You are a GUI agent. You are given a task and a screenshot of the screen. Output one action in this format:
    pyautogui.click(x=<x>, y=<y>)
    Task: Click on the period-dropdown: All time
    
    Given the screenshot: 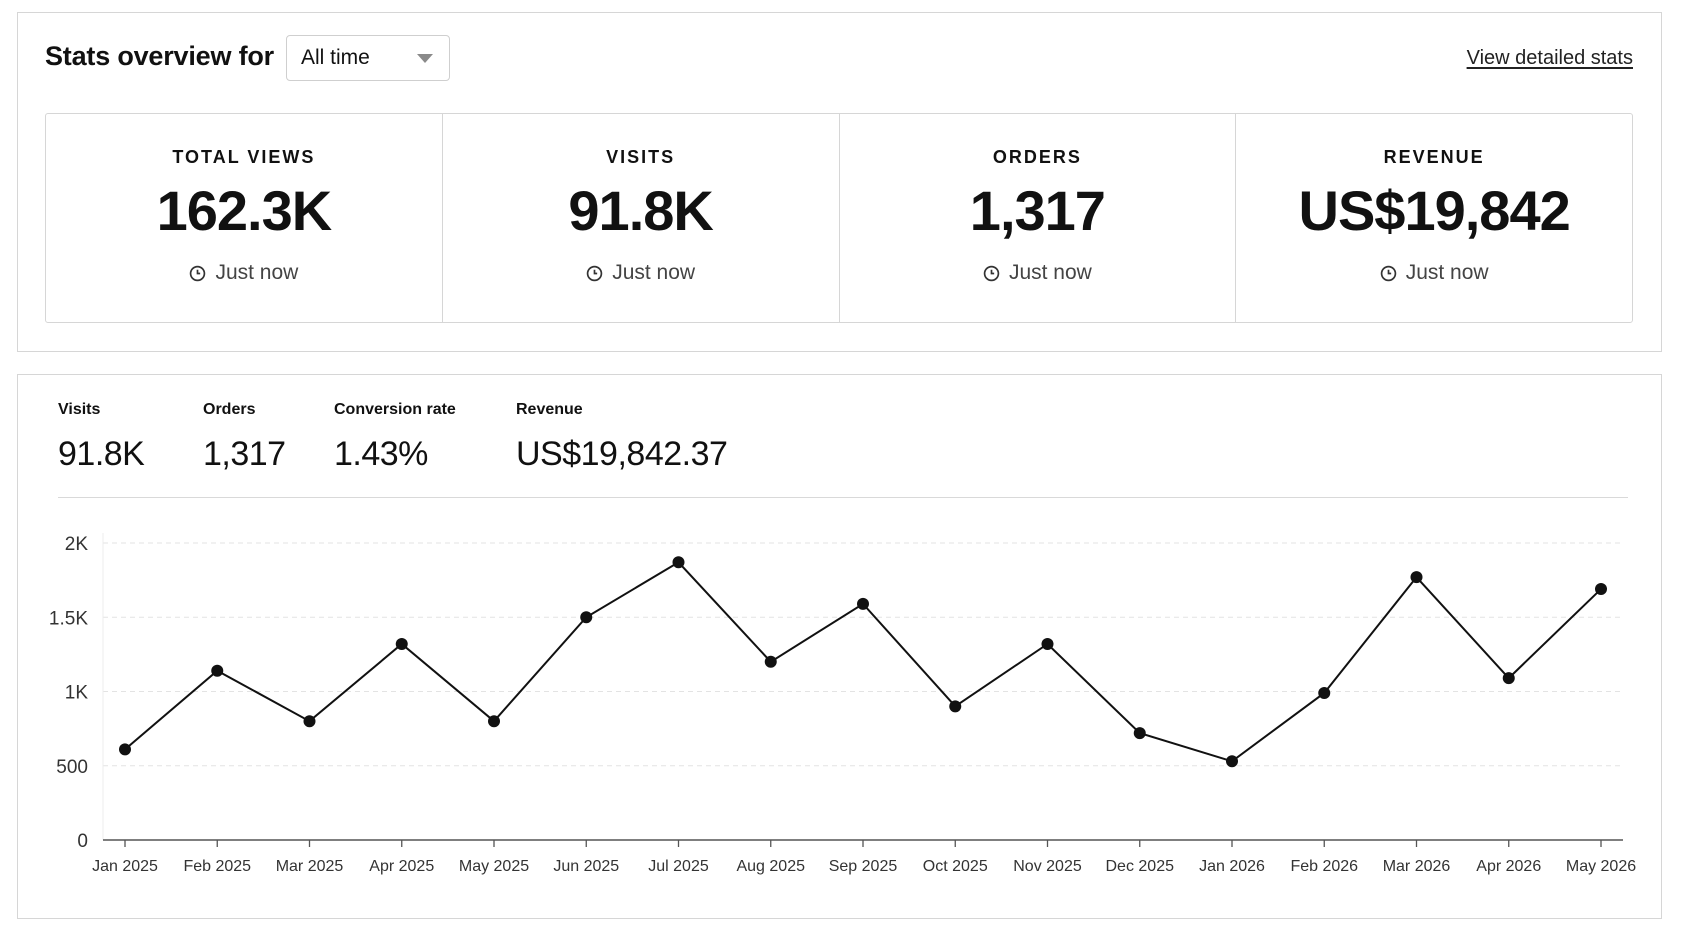 What is the action you would take?
    pyautogui.click(x=368, y=58)
    